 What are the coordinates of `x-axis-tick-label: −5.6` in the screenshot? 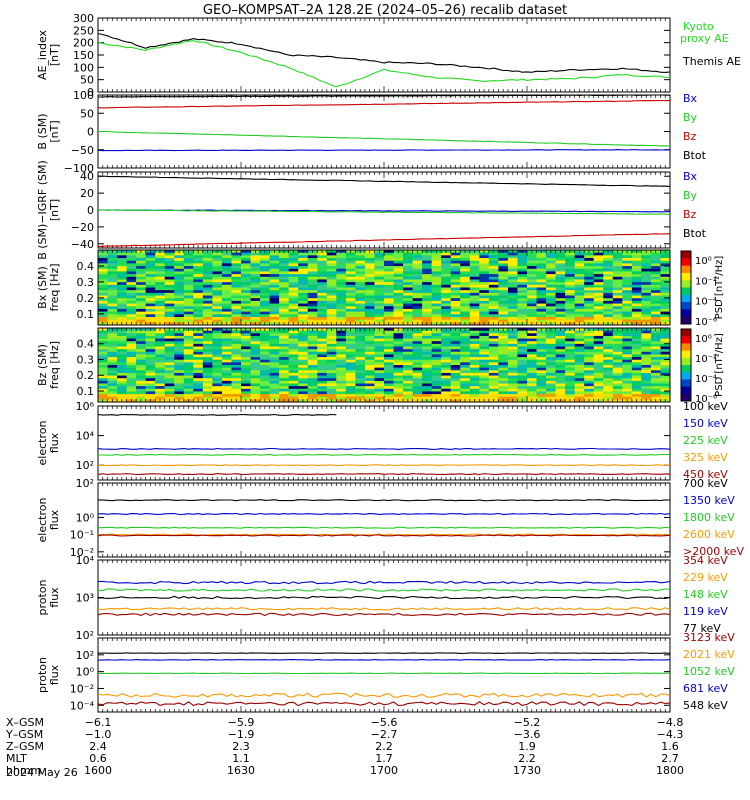 It's located at (384, 722).